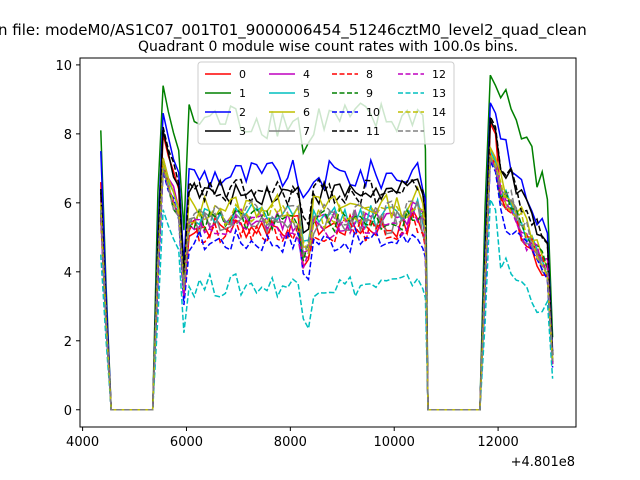 The width and height of the screenshot is (640, 480). What do you see at coordinates (369, 74) in the screenshot?
I see `legend-label: 8` at bounding box center [369, 74].